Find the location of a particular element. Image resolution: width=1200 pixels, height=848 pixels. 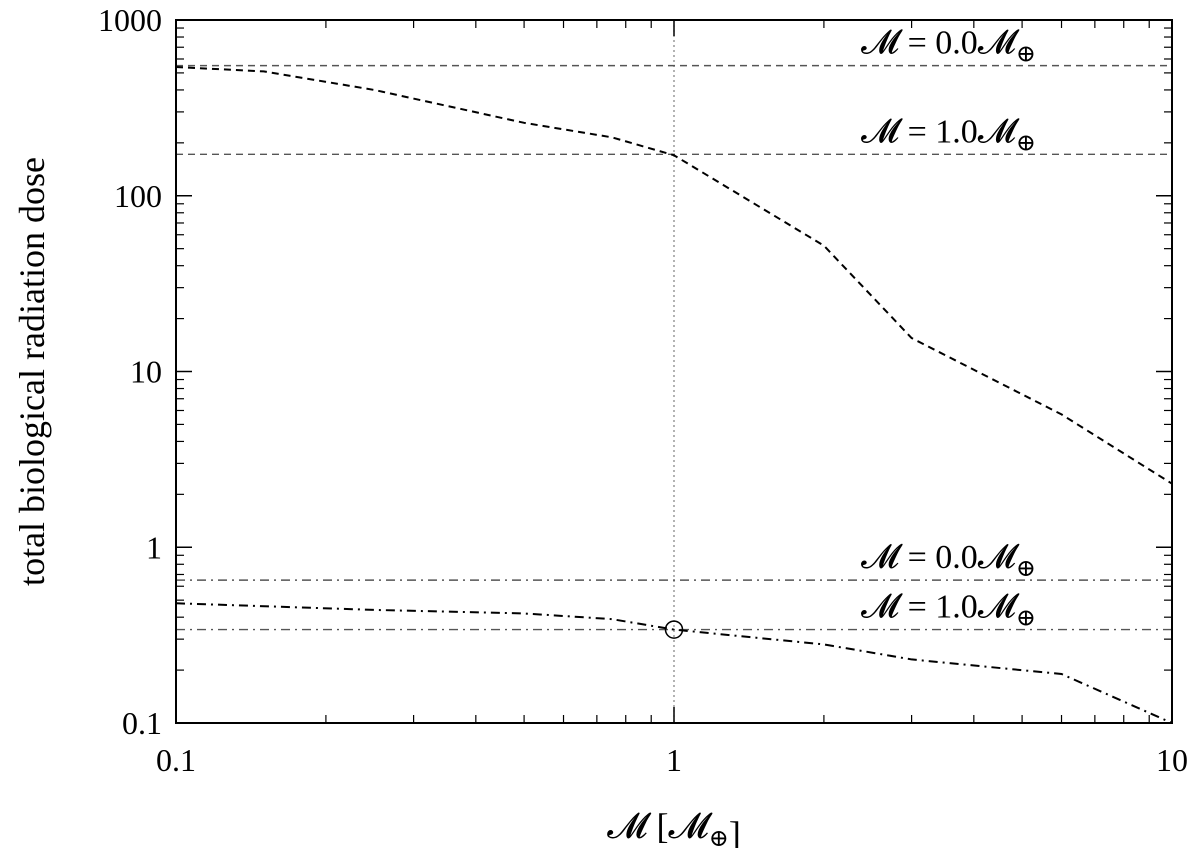

marker-open-circle is located at coordinates (674, 629).